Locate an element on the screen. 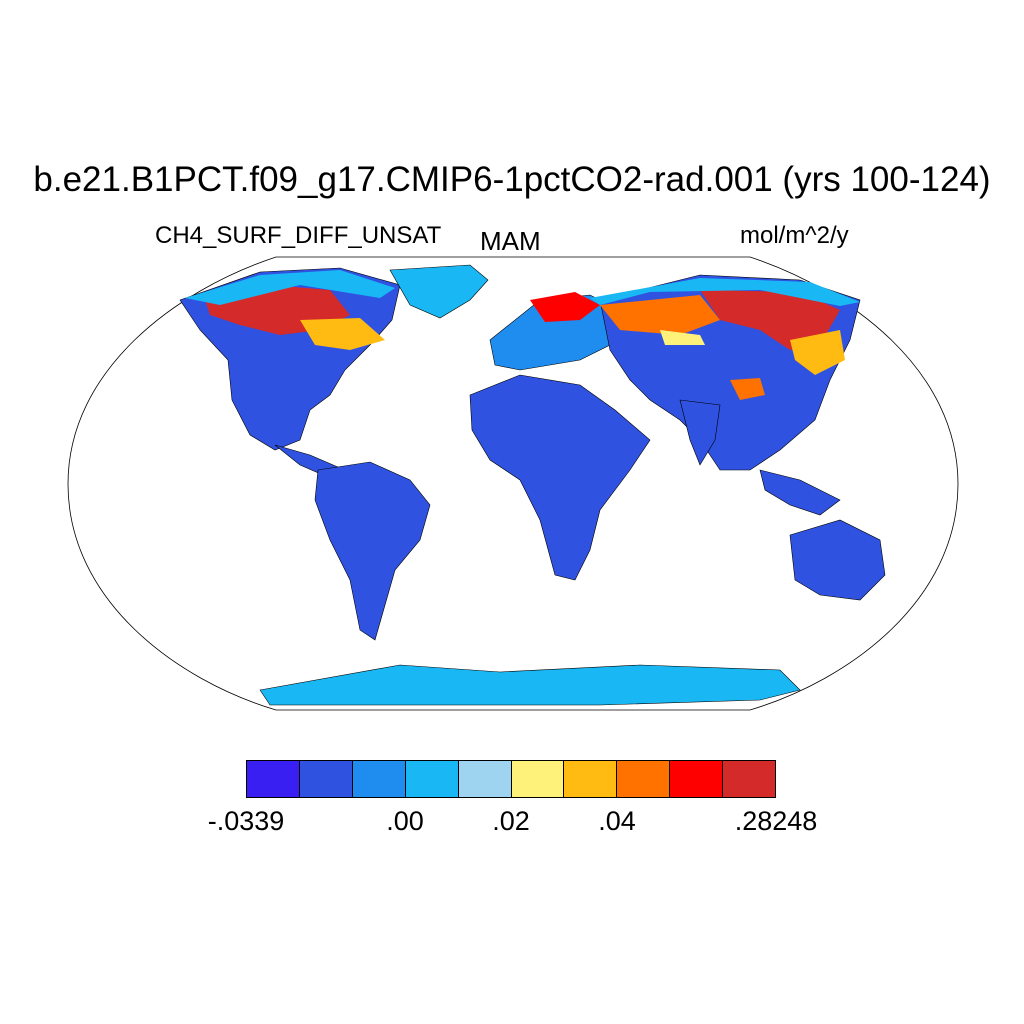 Image resolution: width=1024 pixels, height=1024 pixels. colorbar is located at coordinates (511, 779).